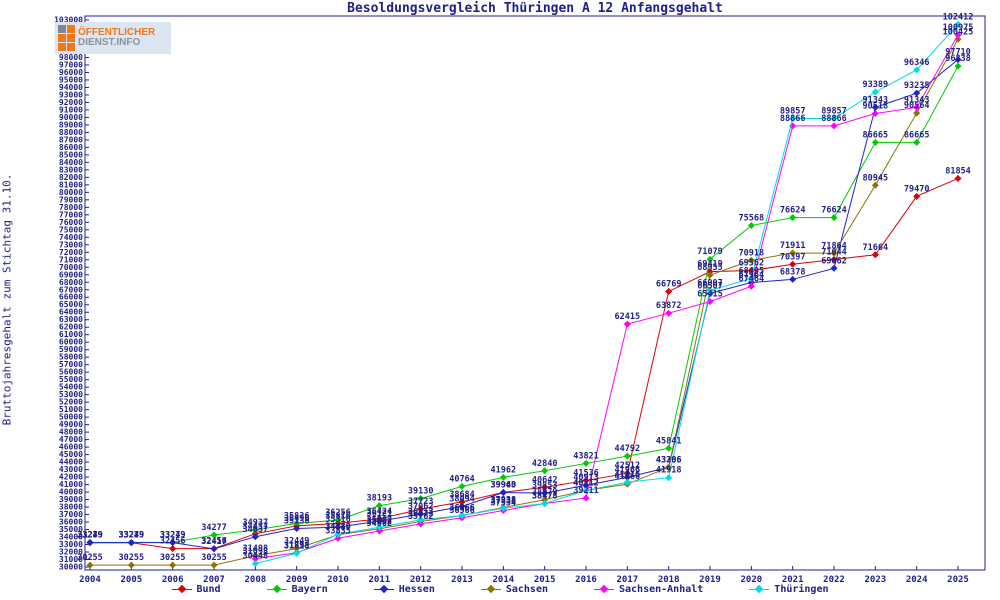 This screenshot has height=600, width=1000. I want to click on point-bund-2023, so click(875, 255).